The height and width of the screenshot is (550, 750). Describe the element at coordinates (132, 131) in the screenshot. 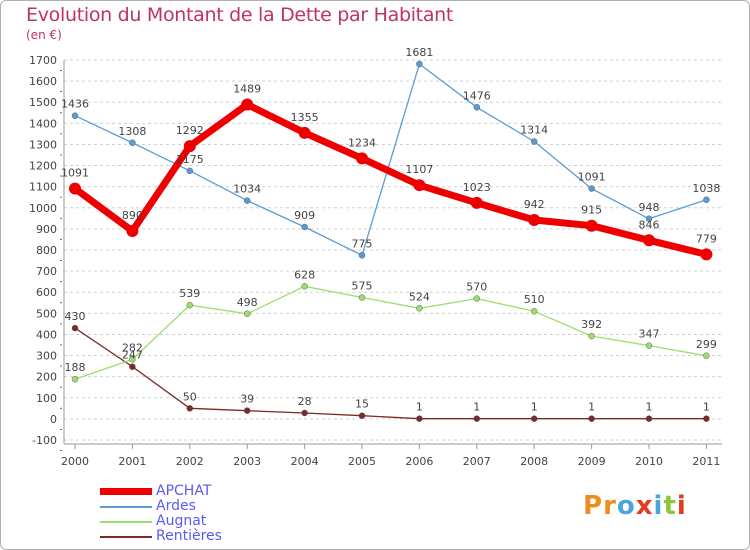

I see `data-label-ardes: 1308` at that location.